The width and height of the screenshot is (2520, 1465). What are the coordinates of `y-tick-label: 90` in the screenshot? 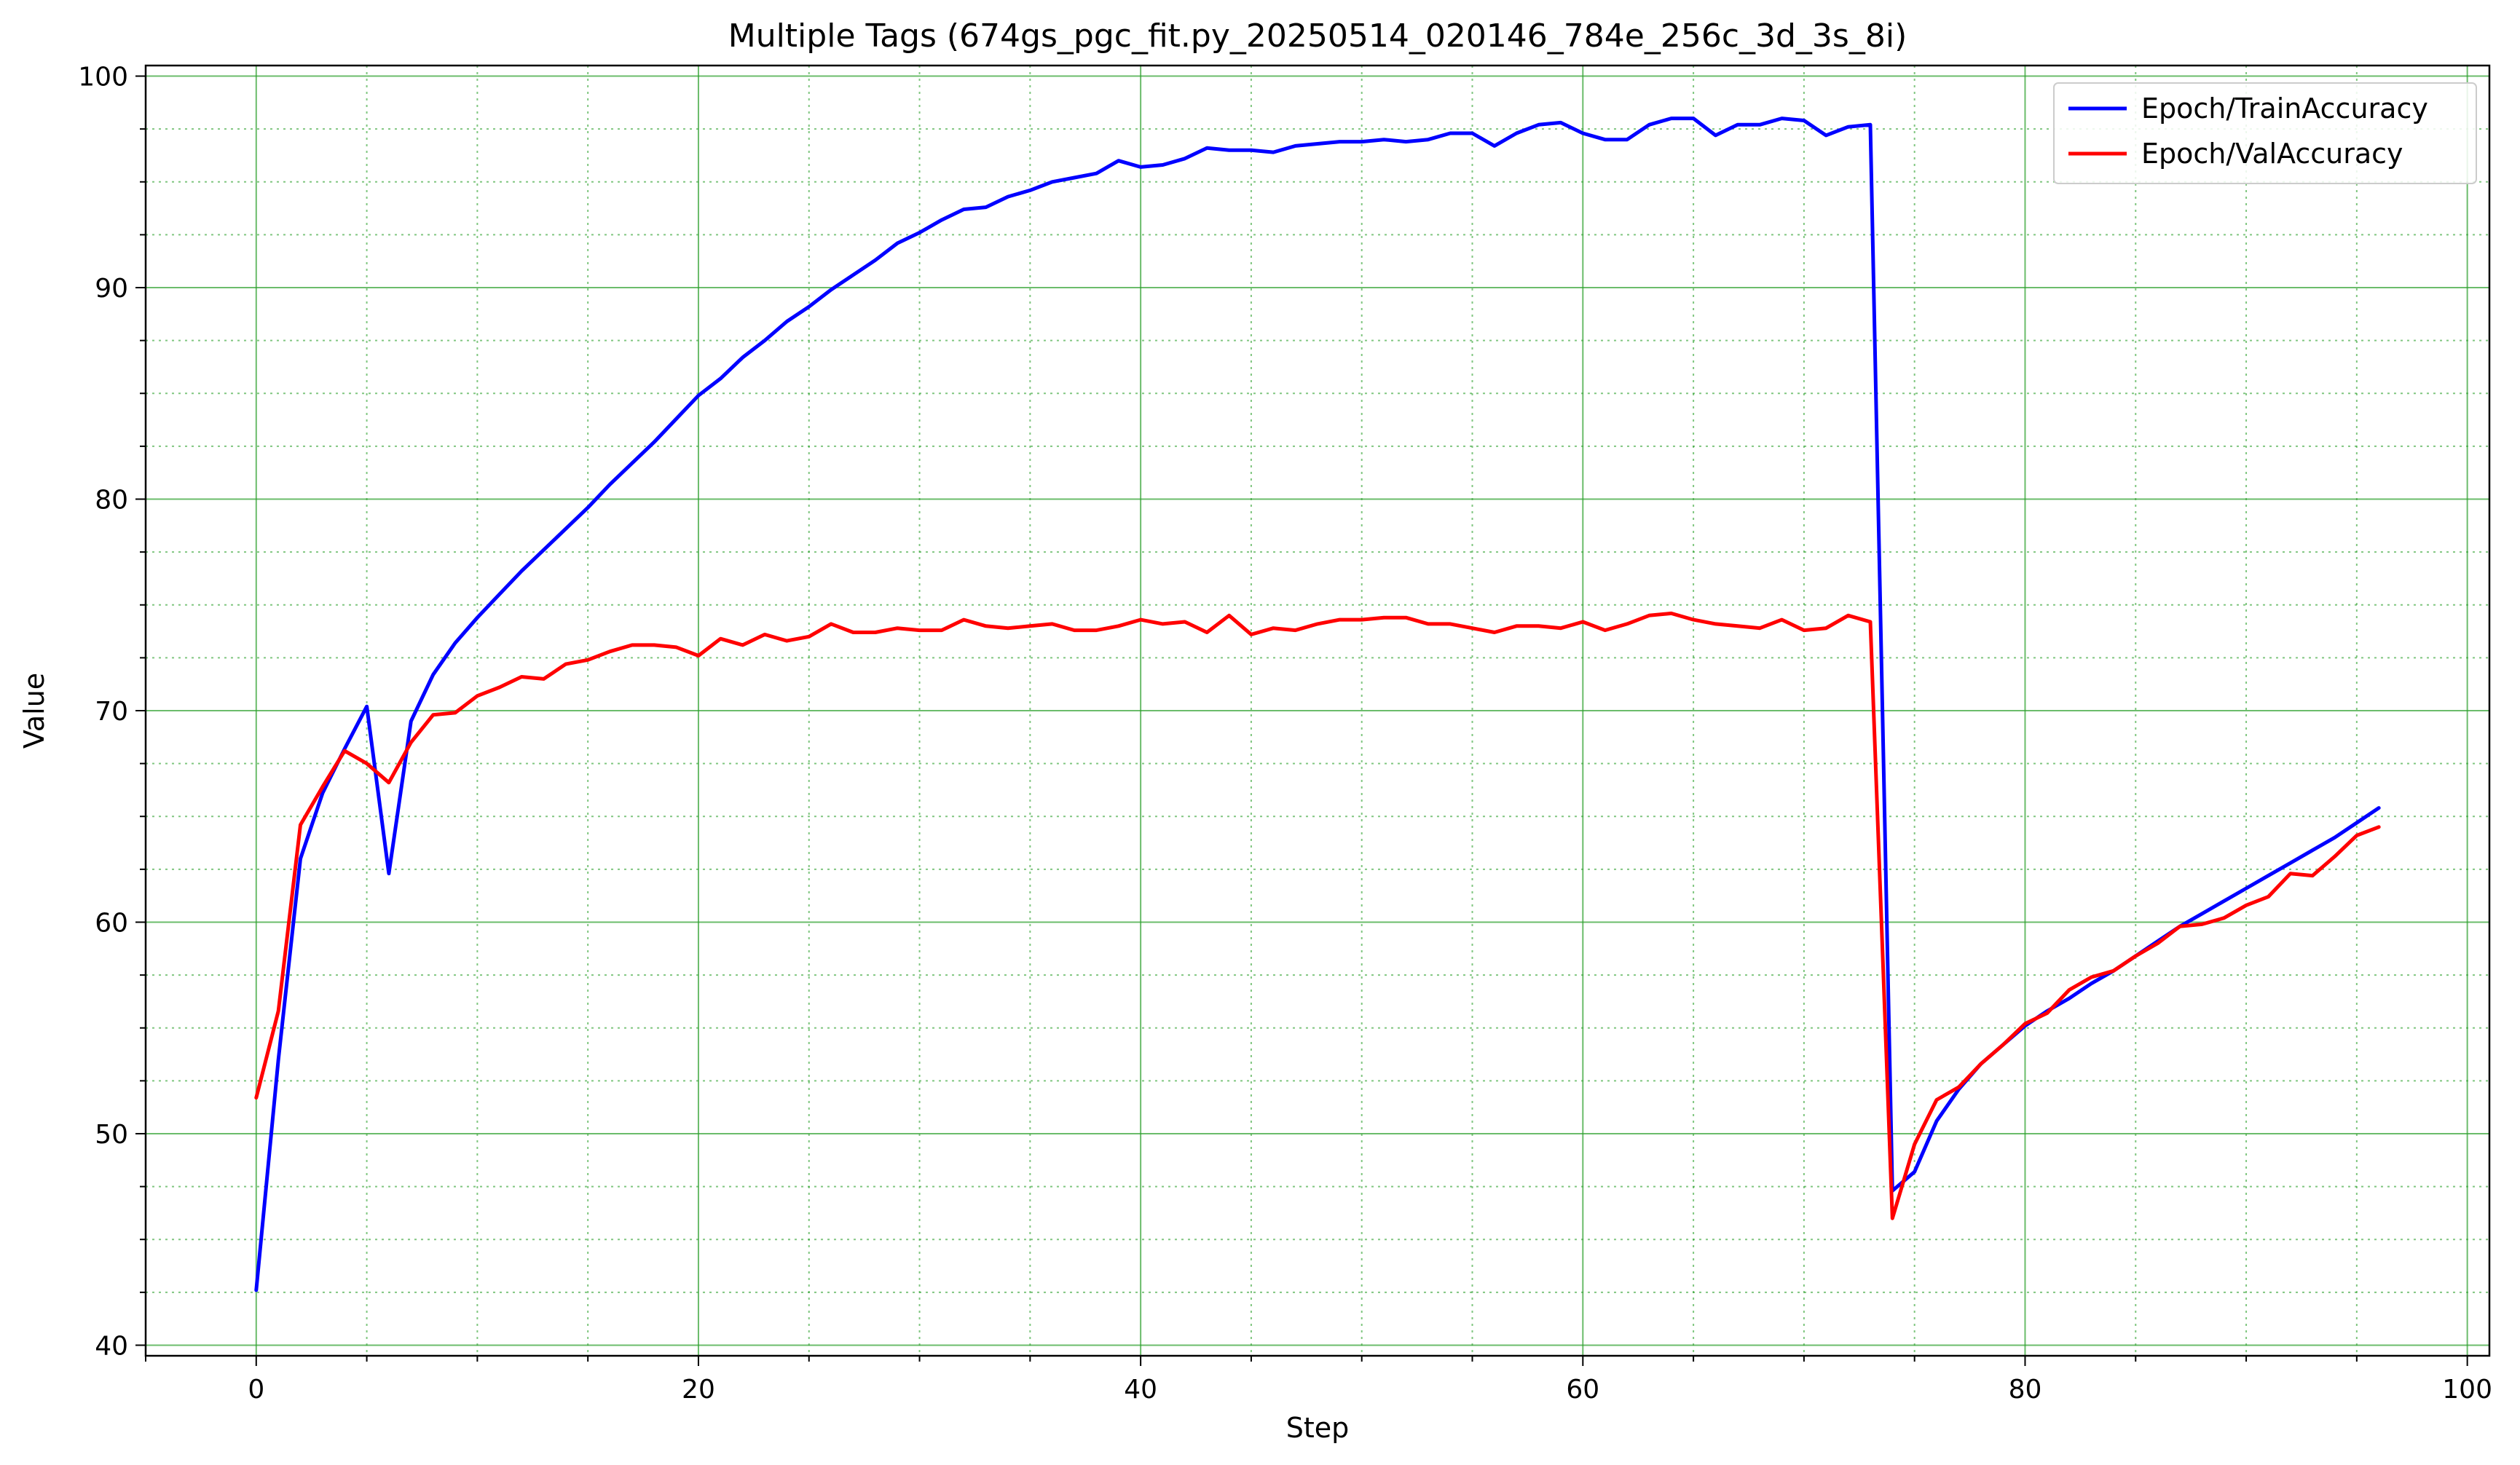 It's located at (111, 289).